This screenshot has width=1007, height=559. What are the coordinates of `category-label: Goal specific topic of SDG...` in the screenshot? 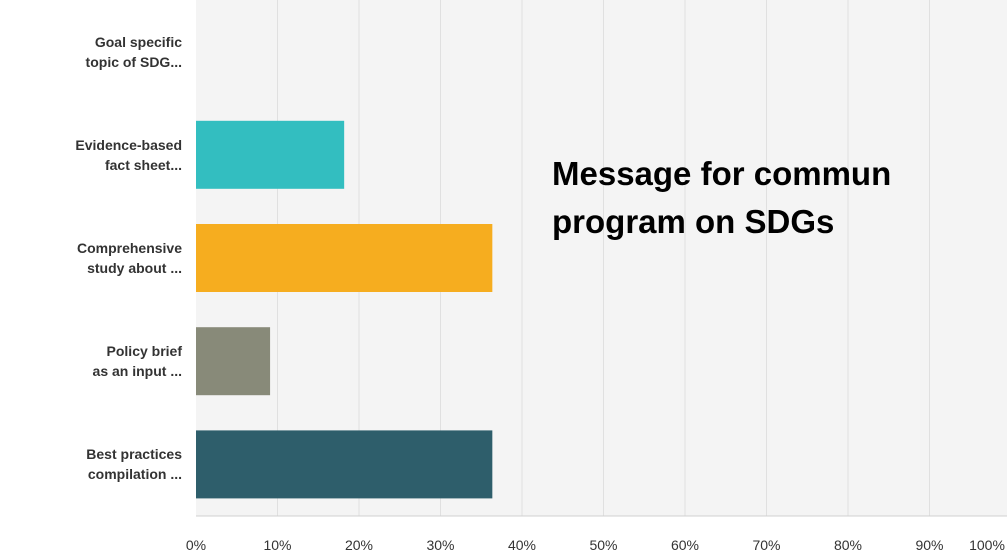 It's located at (133, 51).